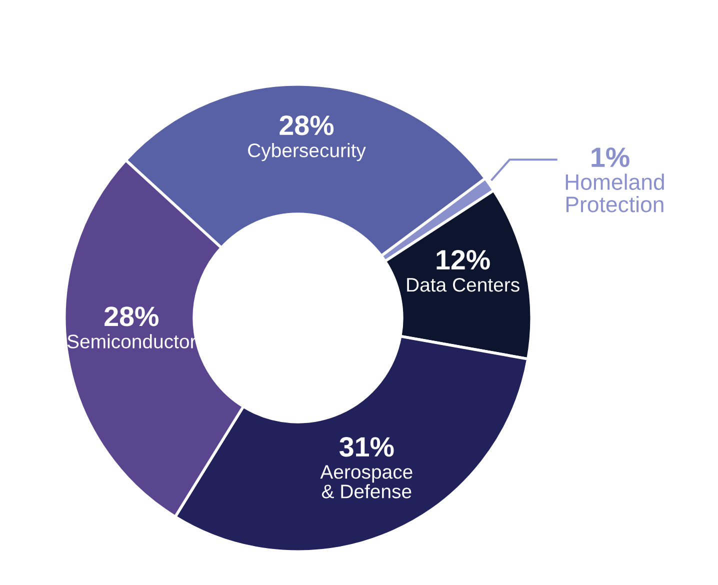 The image size is (718, 585). I want to click on data-label: 31%, so click(367, 447).